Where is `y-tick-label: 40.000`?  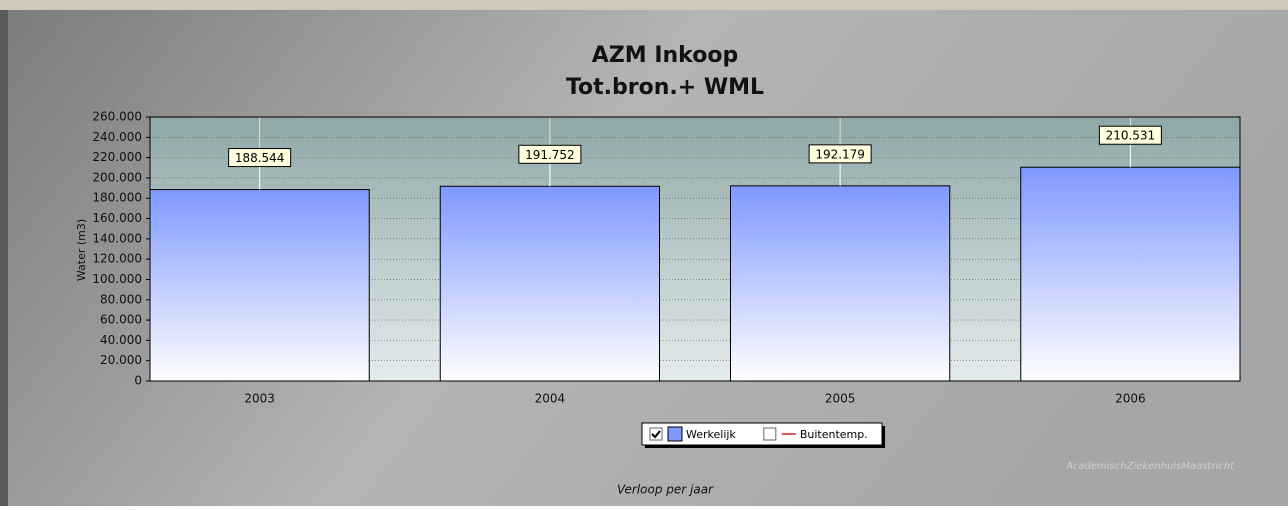
y-tick-label: 40.000 is located at coordinates (121, 340).